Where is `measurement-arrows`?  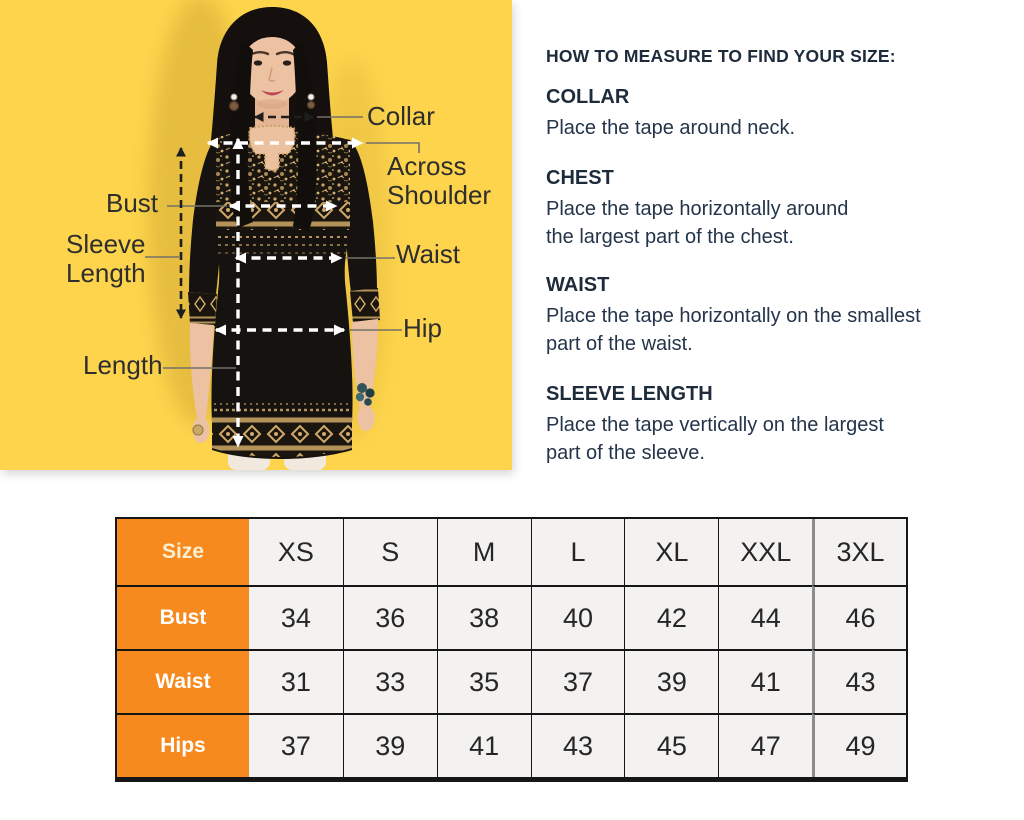 measurement-arrows is located at coordinates (270, 280).